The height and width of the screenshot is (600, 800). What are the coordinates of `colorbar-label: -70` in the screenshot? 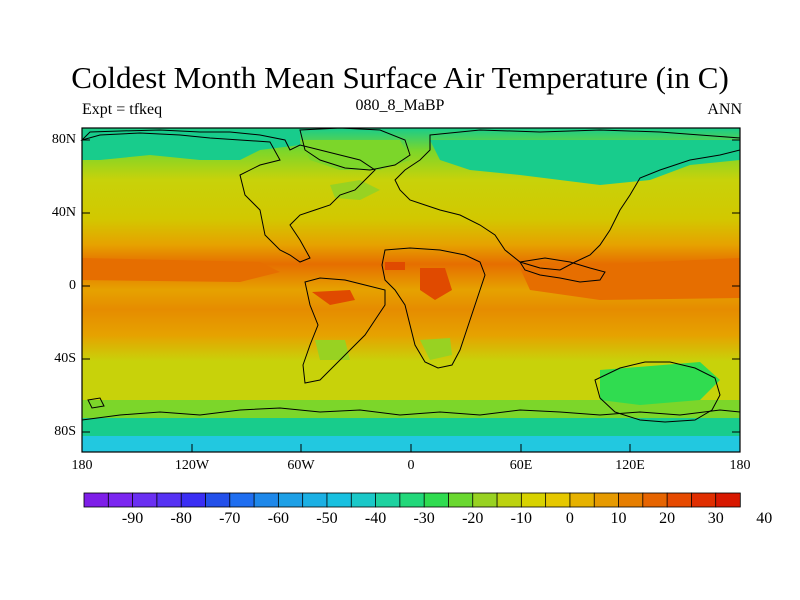 It's located at (230, 518).